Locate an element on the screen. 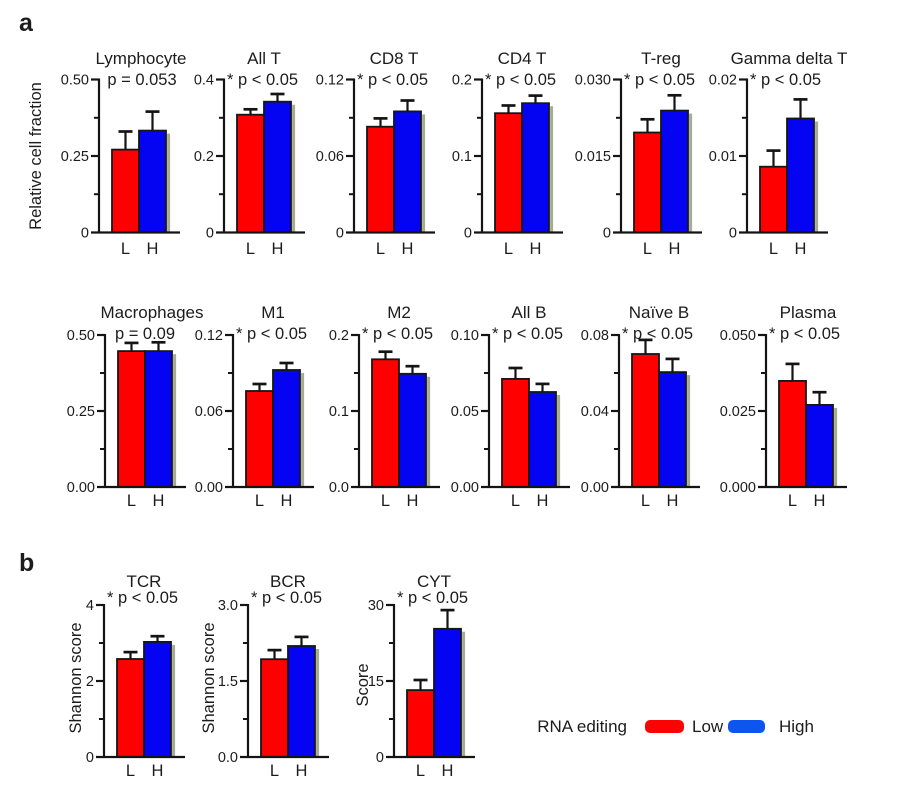 The image size is (903, 789). svg-text: p = 0.053 is located at coordinates (141, 80).